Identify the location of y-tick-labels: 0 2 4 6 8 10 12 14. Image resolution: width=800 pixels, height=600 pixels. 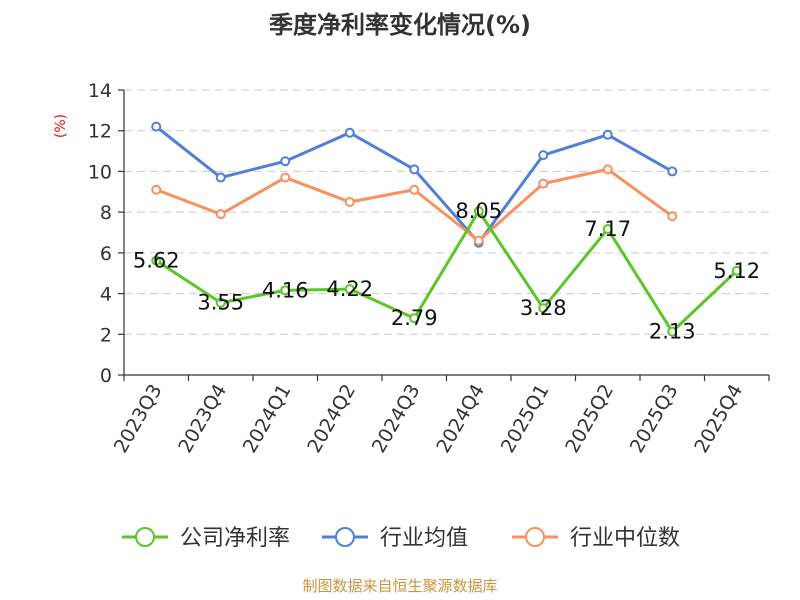
(100, 233).